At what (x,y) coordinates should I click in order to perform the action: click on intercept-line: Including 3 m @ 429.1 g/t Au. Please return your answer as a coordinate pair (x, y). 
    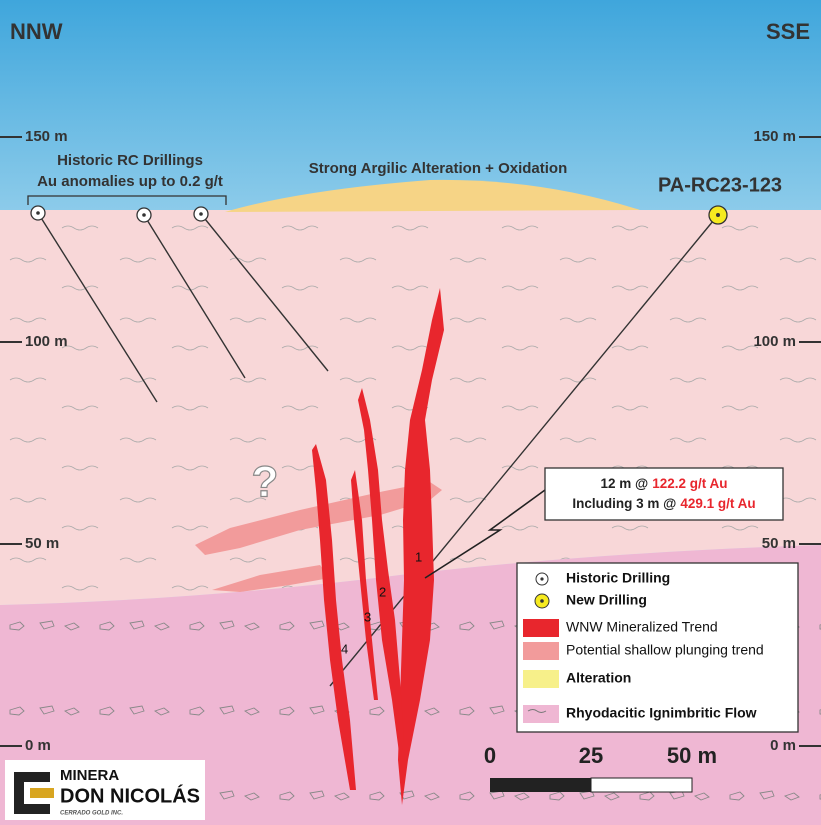
    Looking at the image, I should click on (663, 503).